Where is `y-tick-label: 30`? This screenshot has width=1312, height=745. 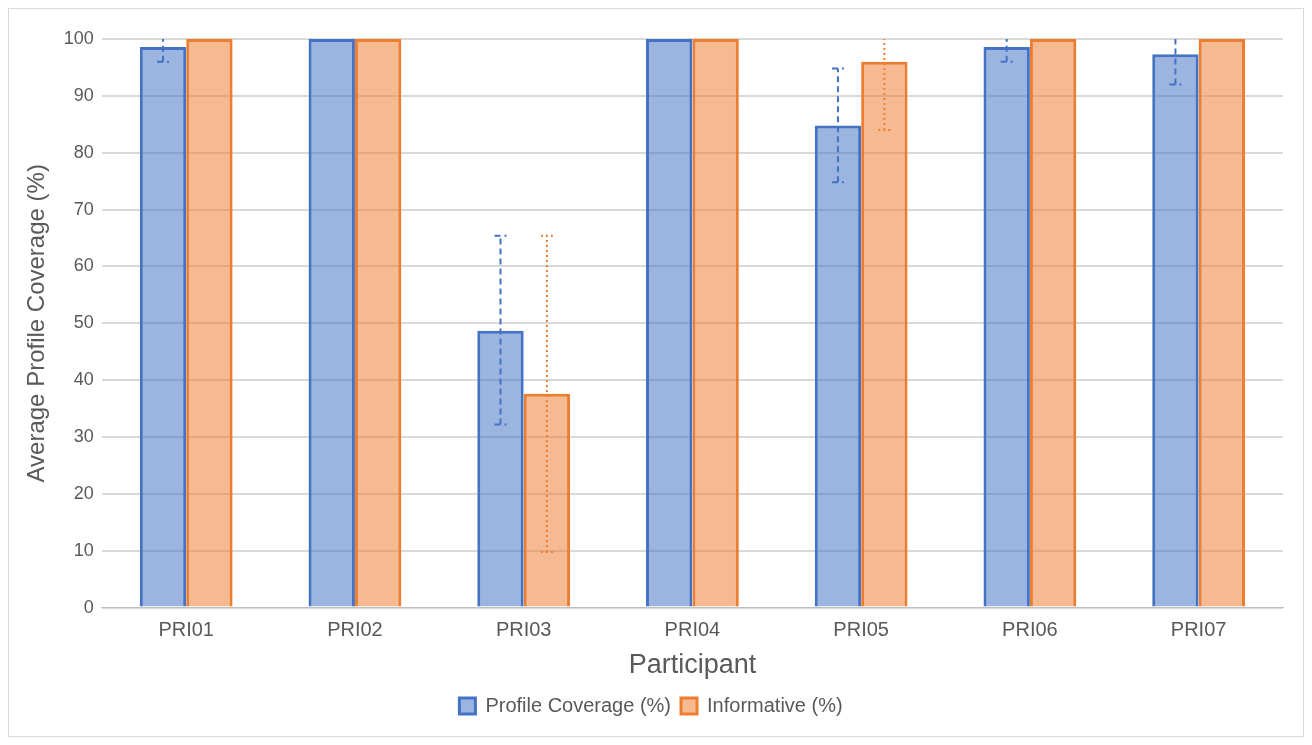 y-tick-label: 30 is located at coordinates (83, 435).